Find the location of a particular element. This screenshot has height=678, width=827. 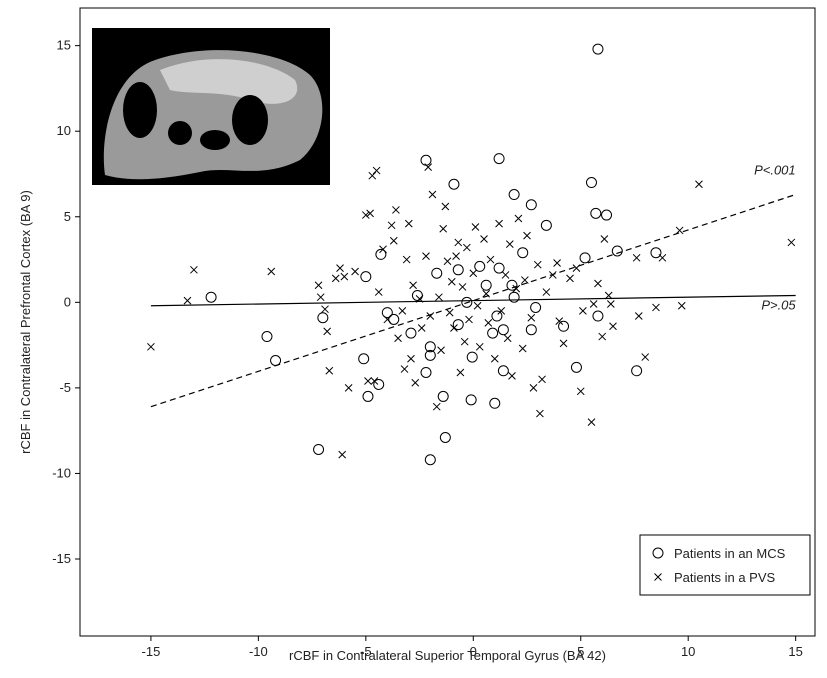

fit-label: P<.001 is located at coordinates (775, 170).